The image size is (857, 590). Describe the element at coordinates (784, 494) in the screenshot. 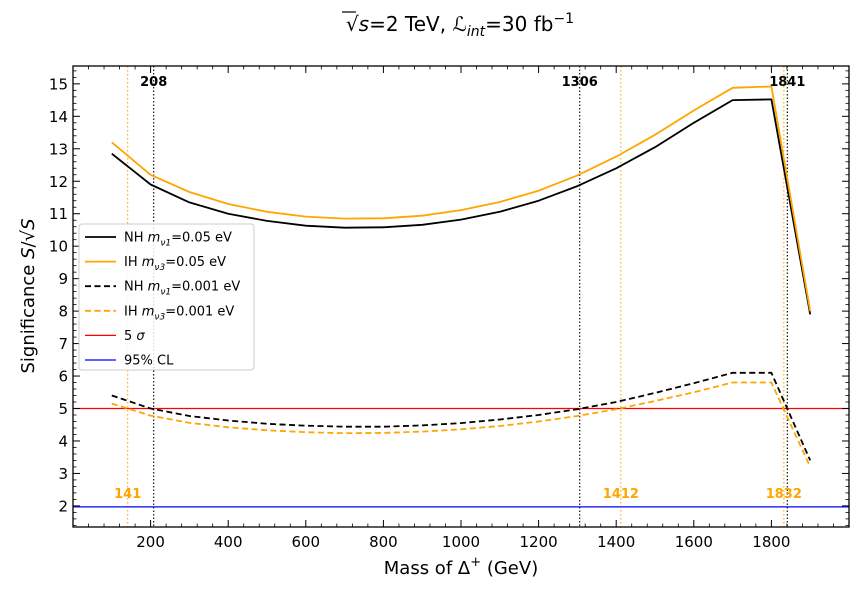

I see `vline-label-1832: 1832` at that location.